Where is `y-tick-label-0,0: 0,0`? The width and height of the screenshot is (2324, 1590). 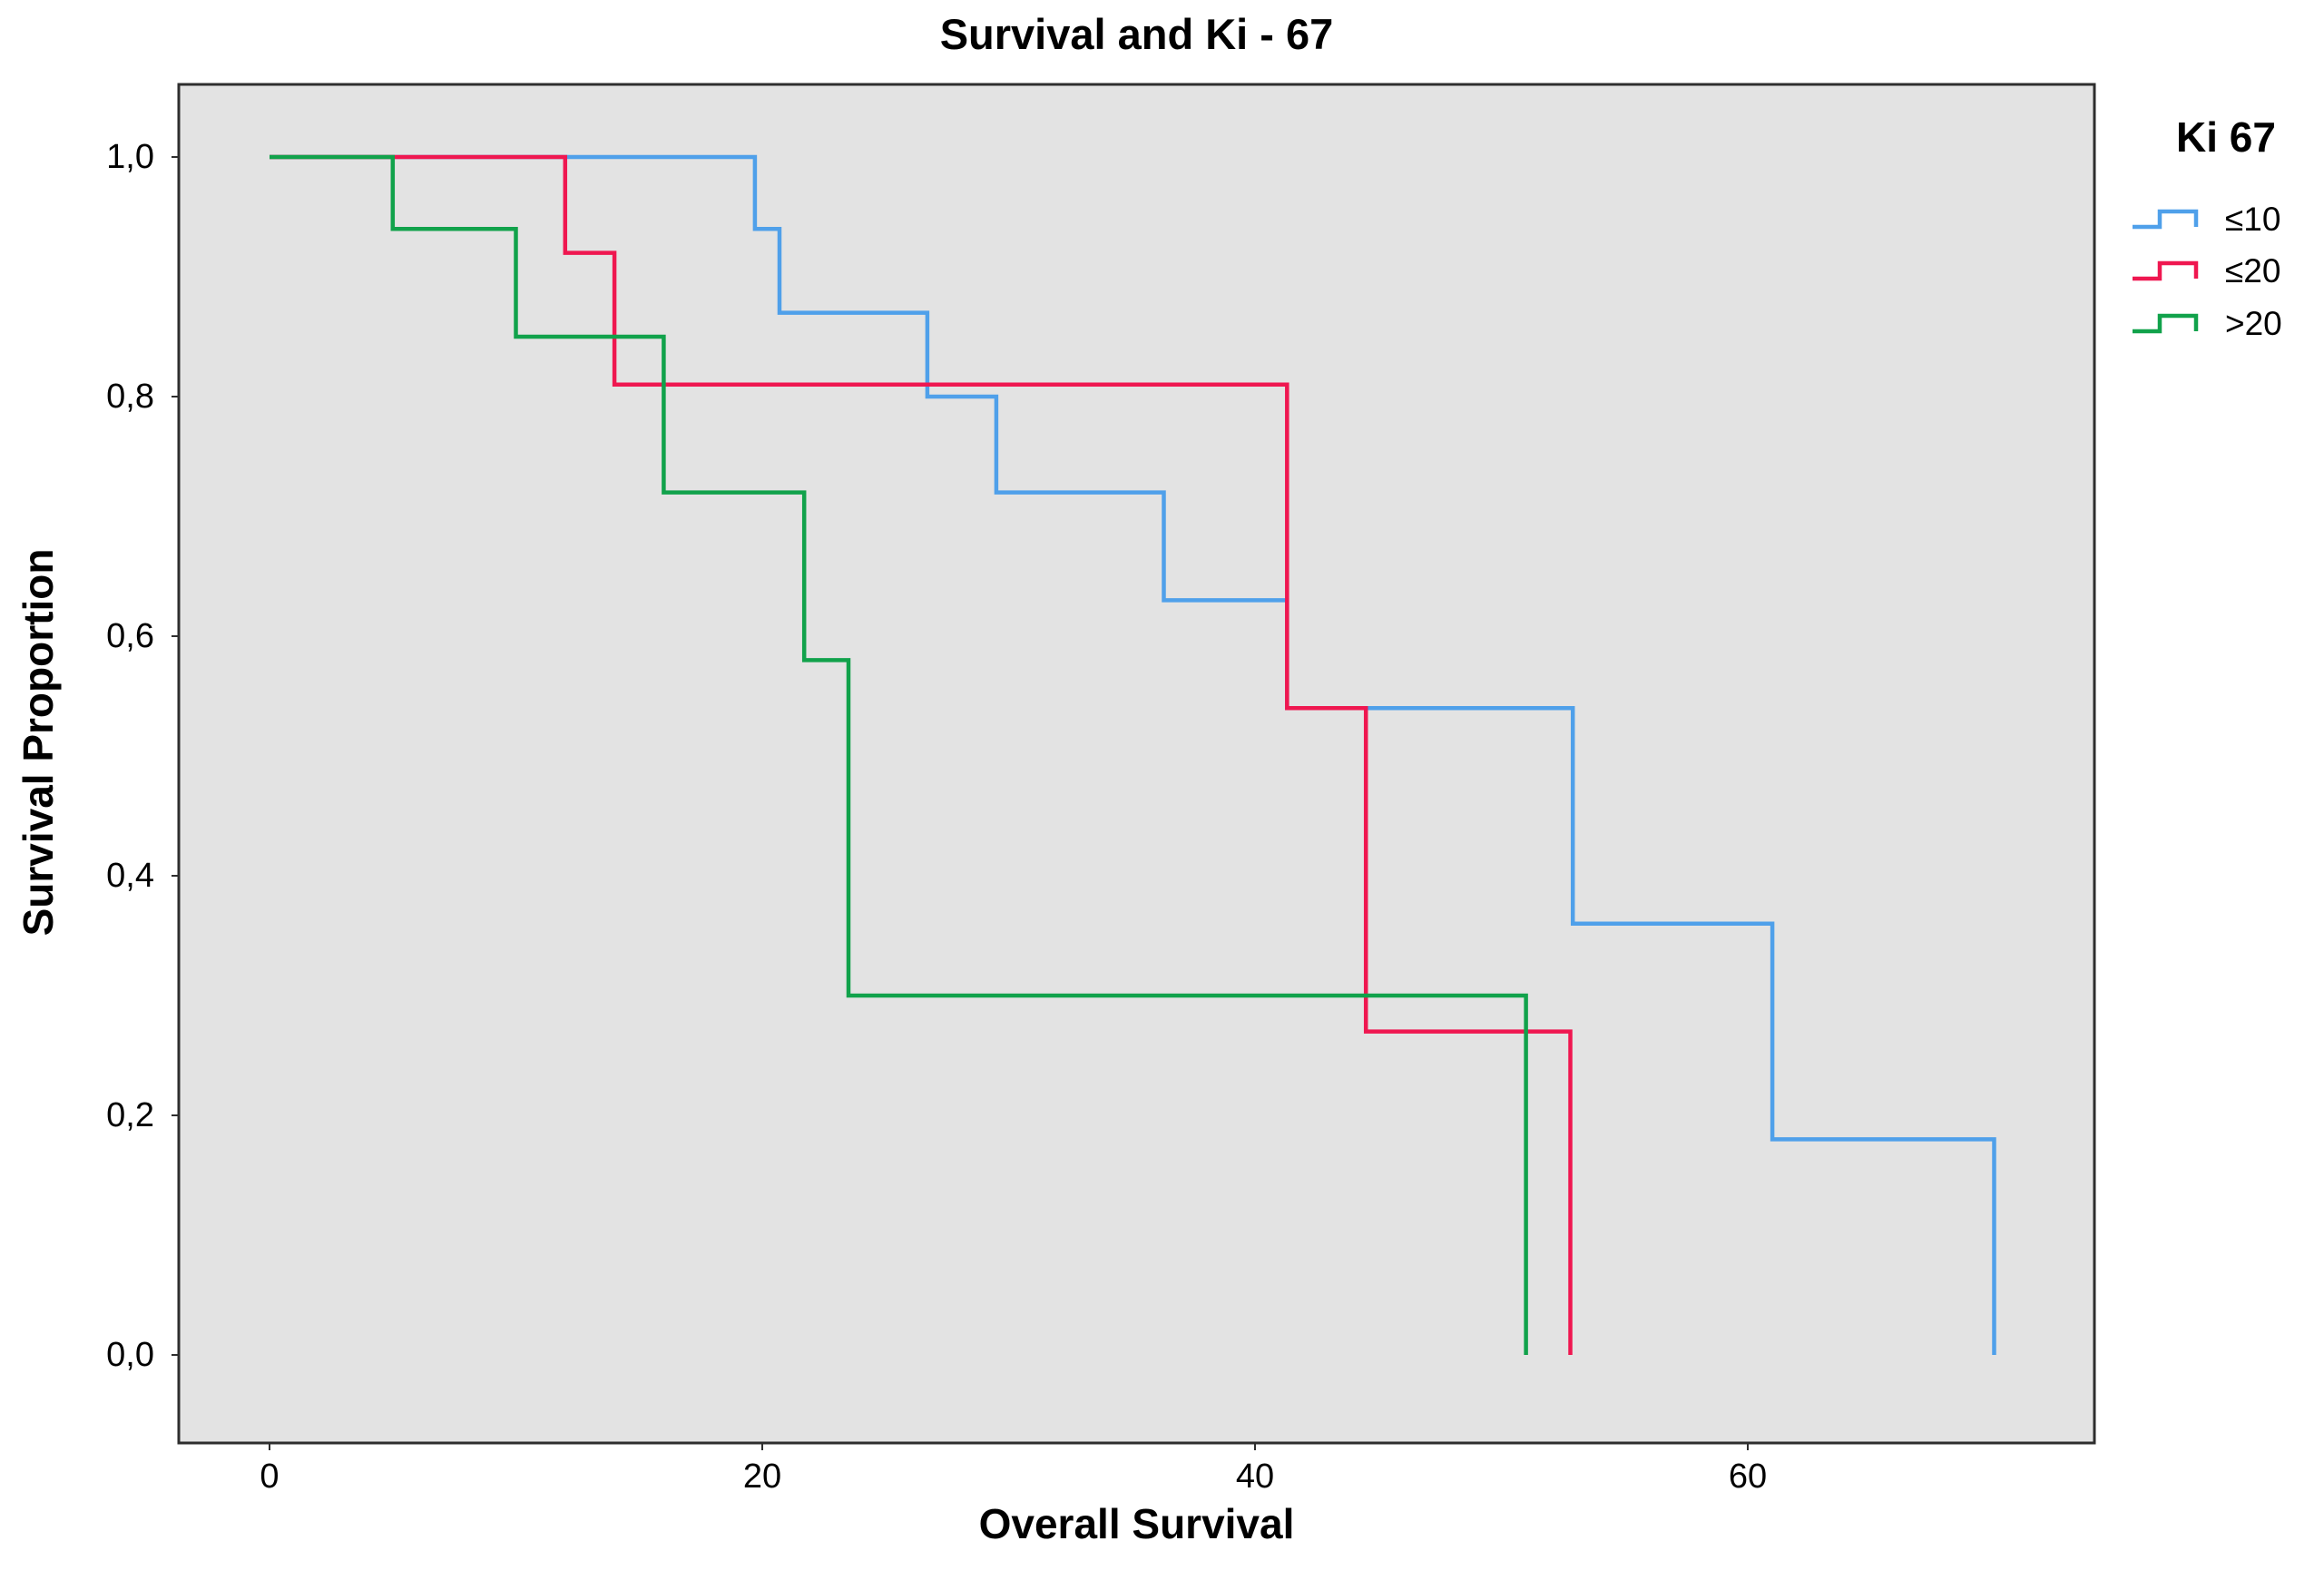 y-tick-label-0,0: 0,0 is located at coordinates (130, 1355).